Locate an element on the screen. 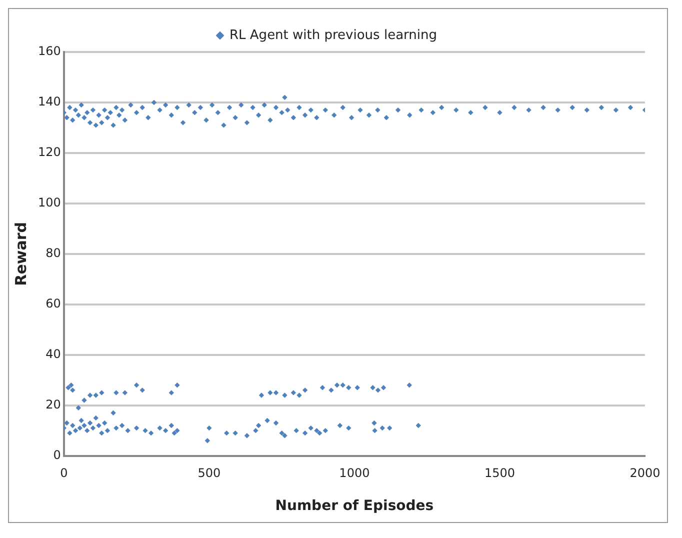  y-tick-label: 20 is located at coordinates (53, 404).